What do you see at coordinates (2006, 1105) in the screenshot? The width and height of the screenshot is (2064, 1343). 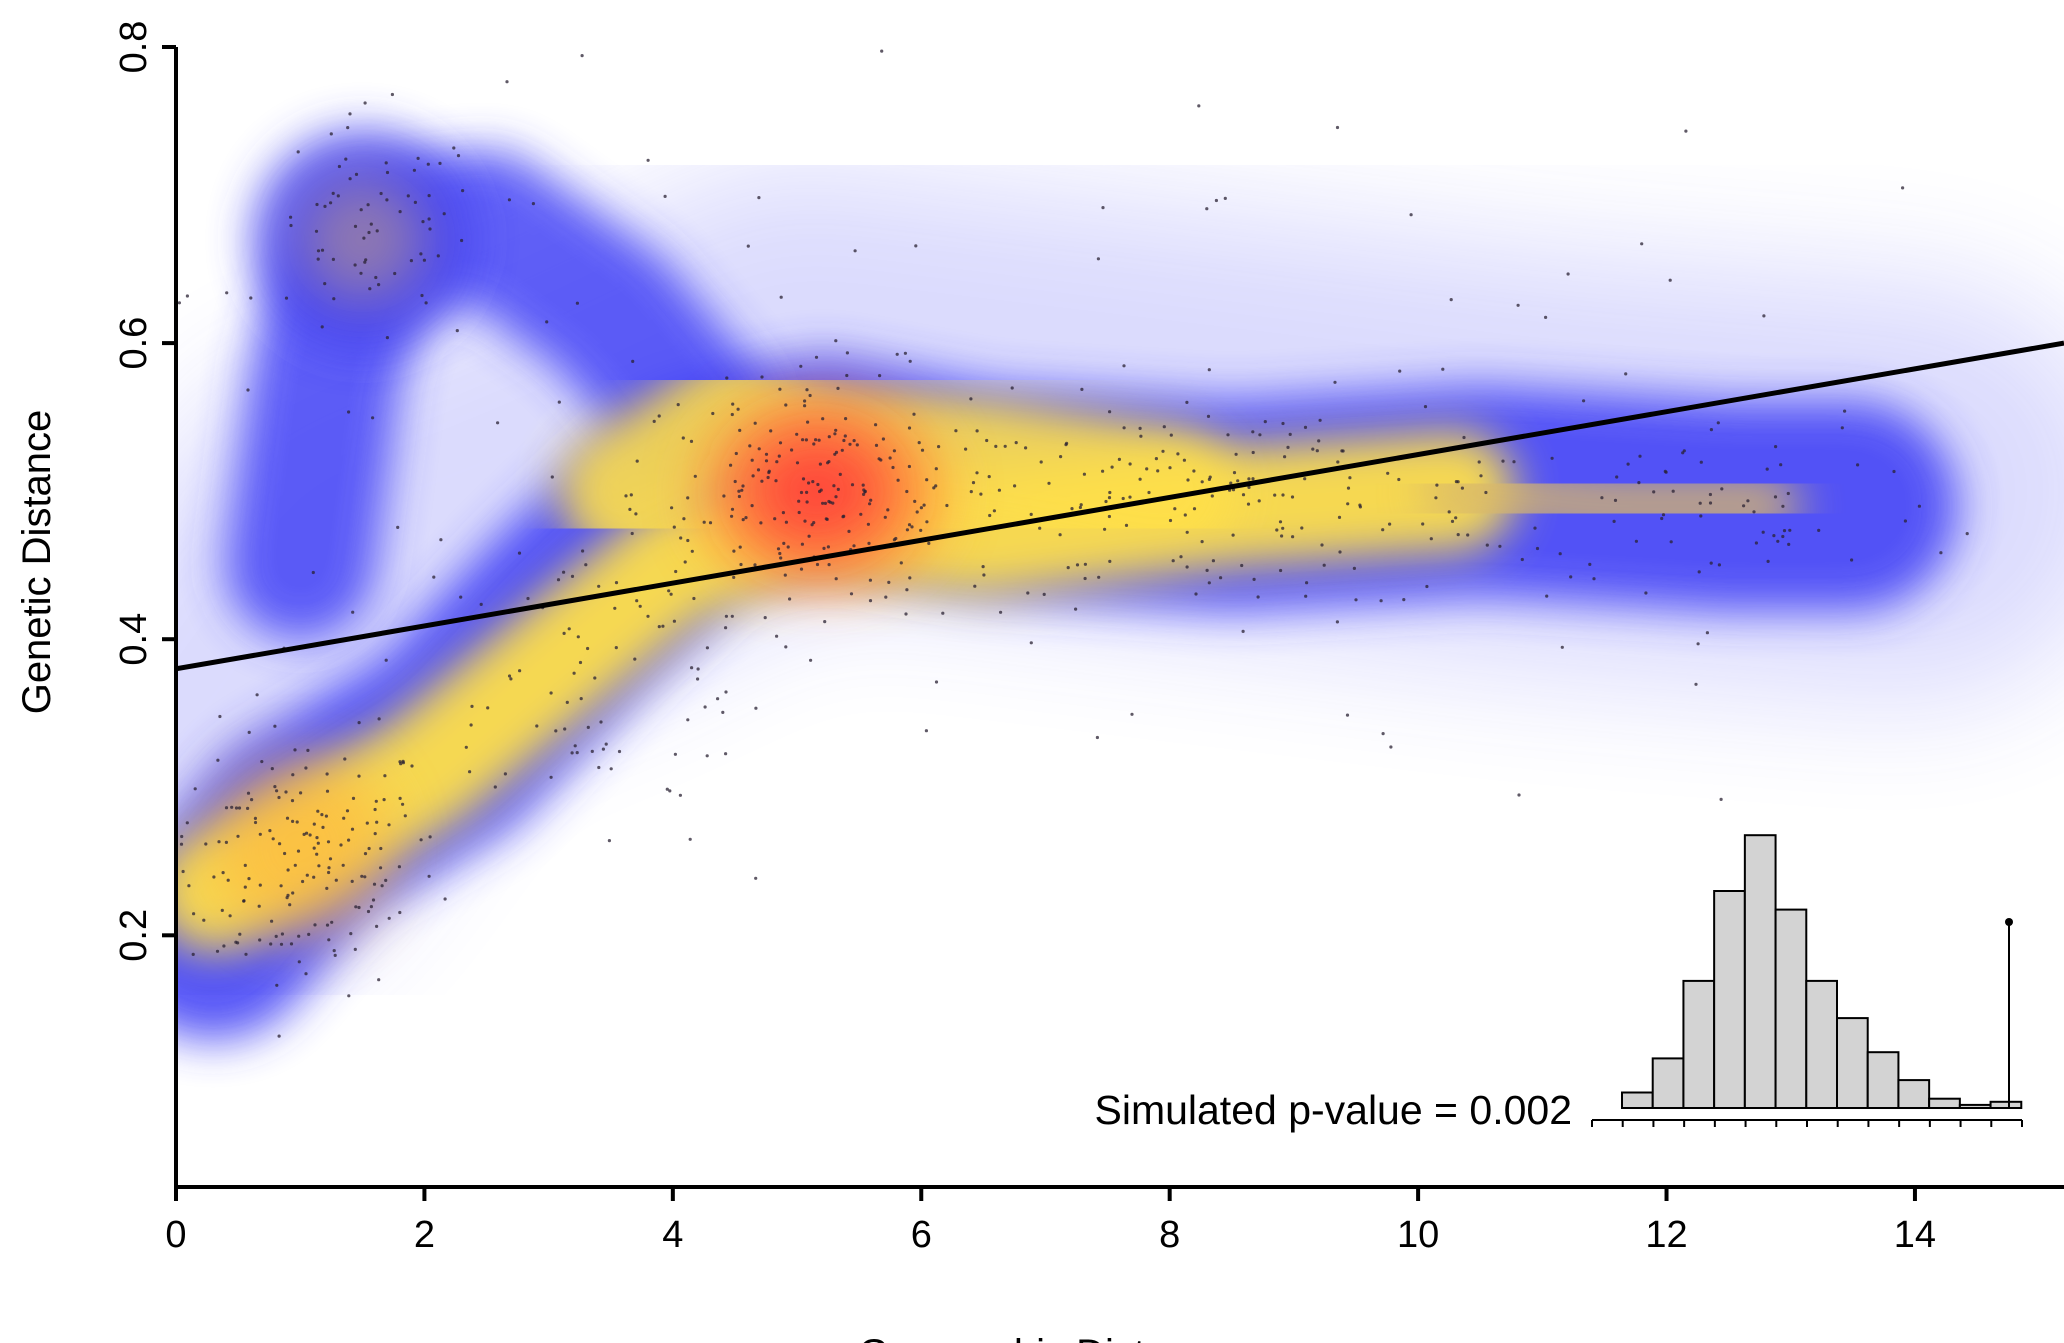 I see `inset-bar` at bounding box center [2006, 1105].